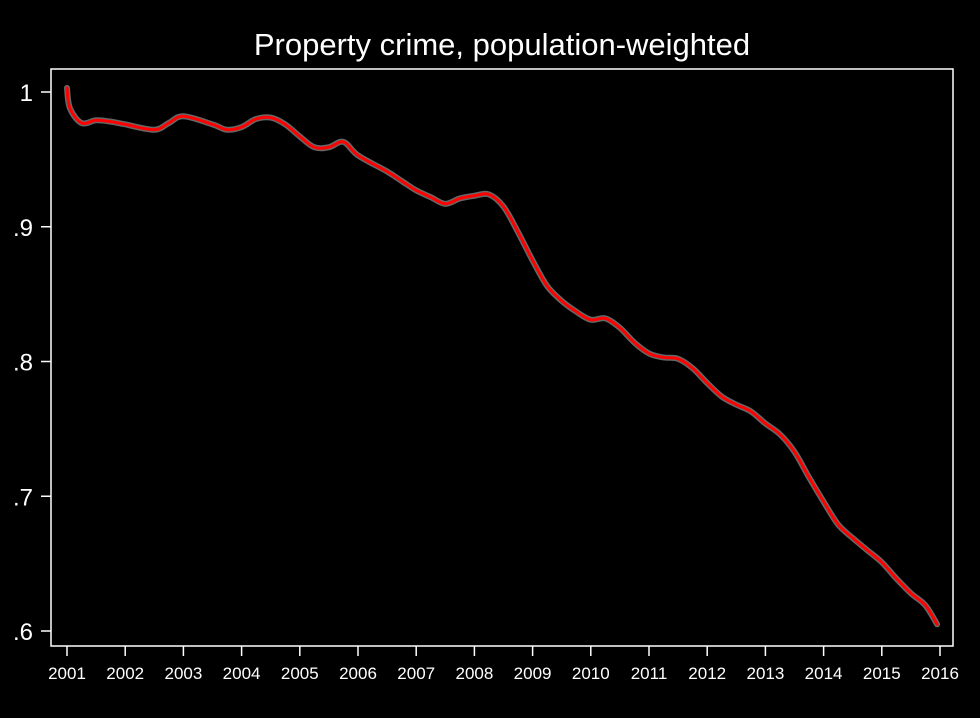 This screenshot has height=718, width=980. What do you see at coordinates (67, 673) in the screenshot?
I see `x-tick-label: 2001` at bounding box center [67, 673].